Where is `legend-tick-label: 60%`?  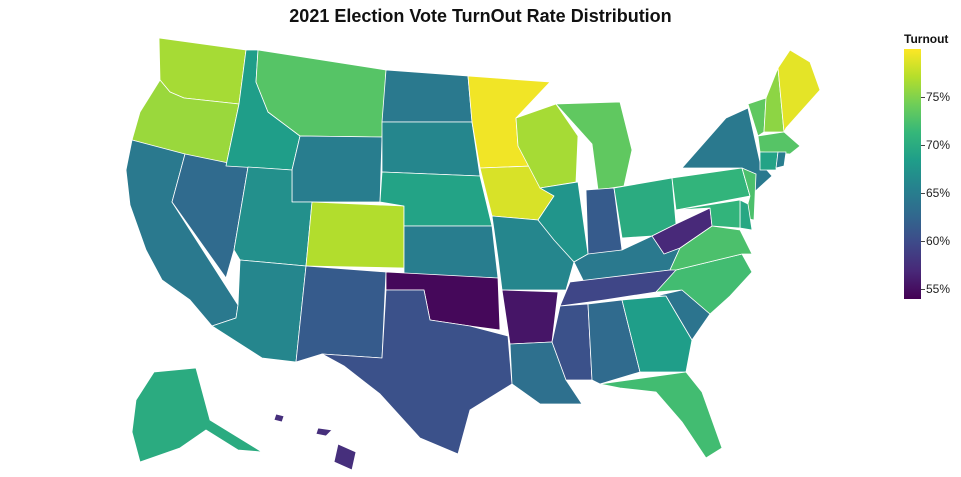 legend-tick-label: 60% is located at coordinates (938, 241).